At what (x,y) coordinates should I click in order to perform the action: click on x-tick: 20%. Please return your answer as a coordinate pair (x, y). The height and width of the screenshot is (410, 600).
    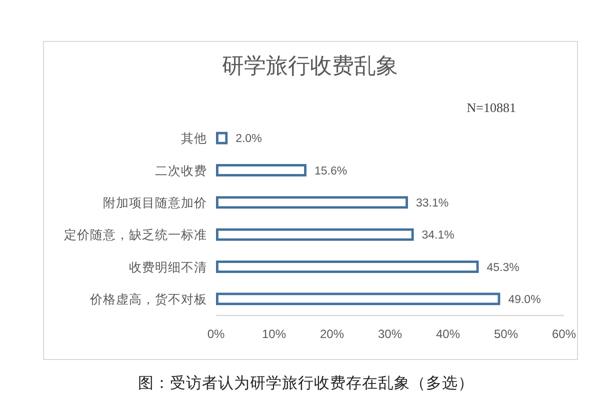
    Looking at the image, I should click on (332, 334).